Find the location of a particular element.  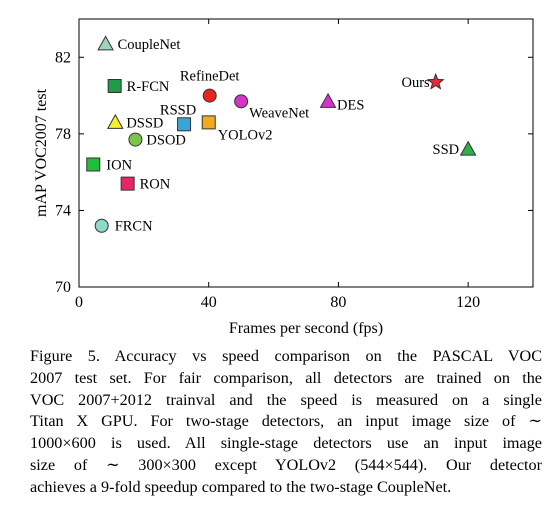

point-r-fcn is located at coordinates (114, 86).